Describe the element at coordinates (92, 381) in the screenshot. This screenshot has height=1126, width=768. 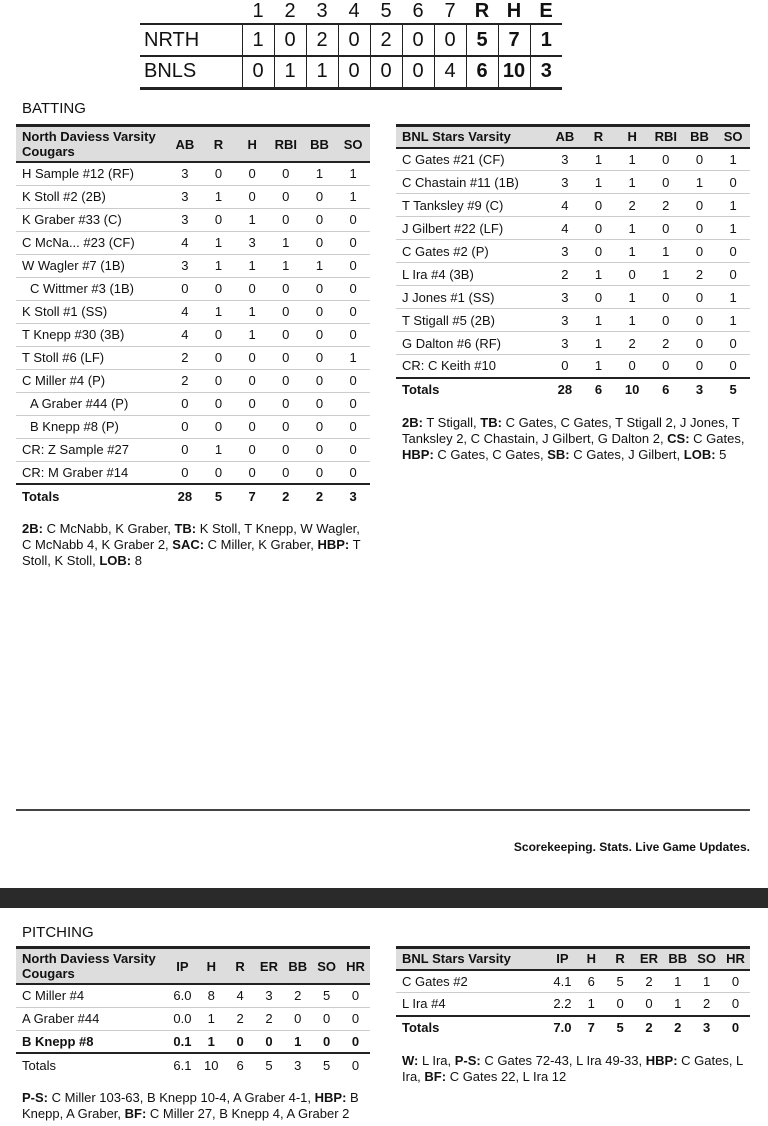
I see `player-name: C Miller #4 (P)` at that location.